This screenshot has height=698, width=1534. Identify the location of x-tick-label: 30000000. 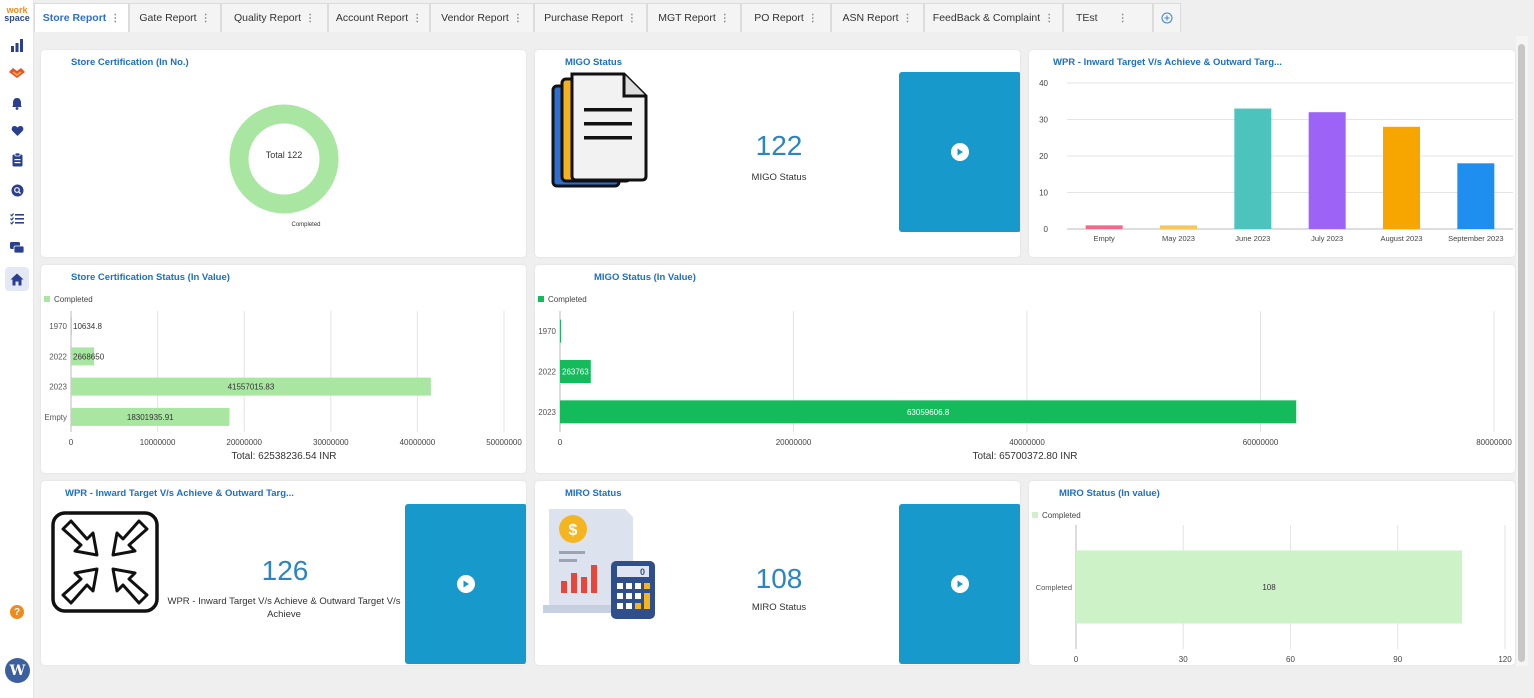
(331, 442).